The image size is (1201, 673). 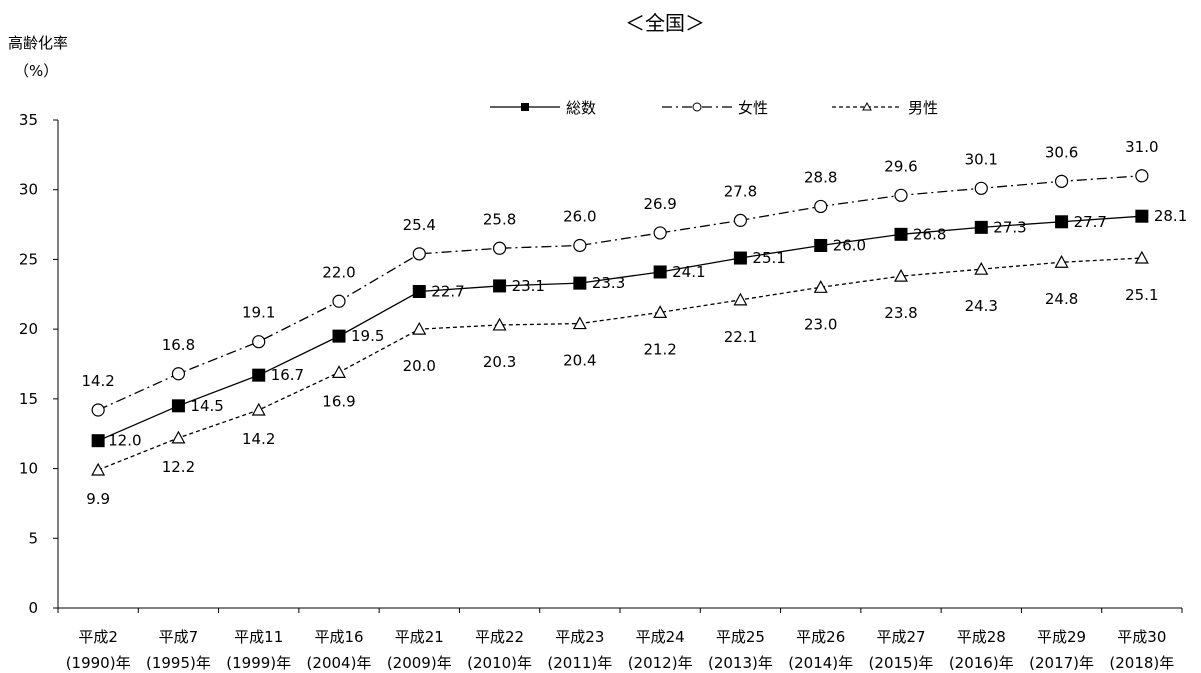 I want to click on data-label: 23.3, so click(x=608, y=283).